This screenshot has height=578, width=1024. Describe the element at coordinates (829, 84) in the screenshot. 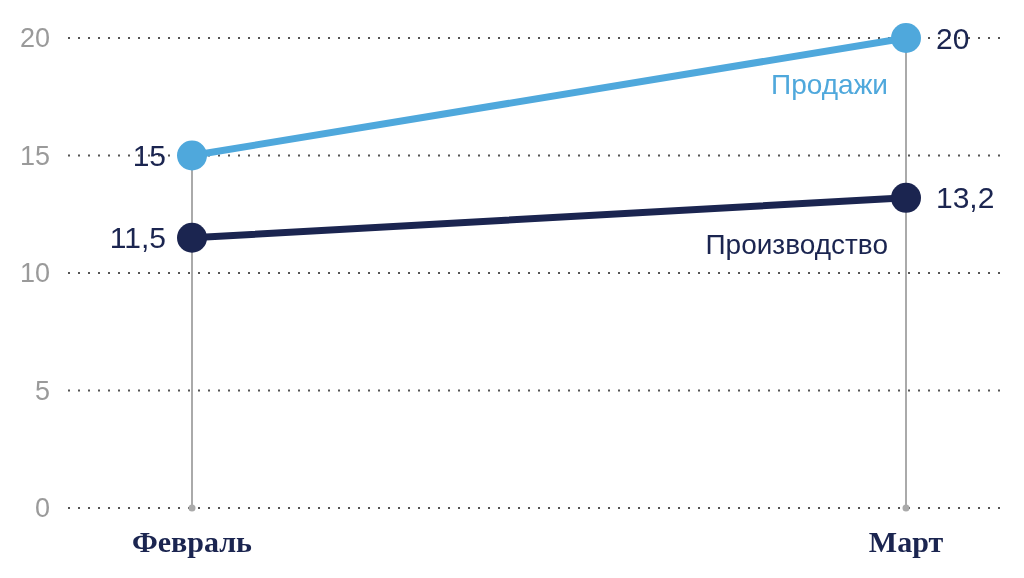

I see `series-label: Продажи` at that location.